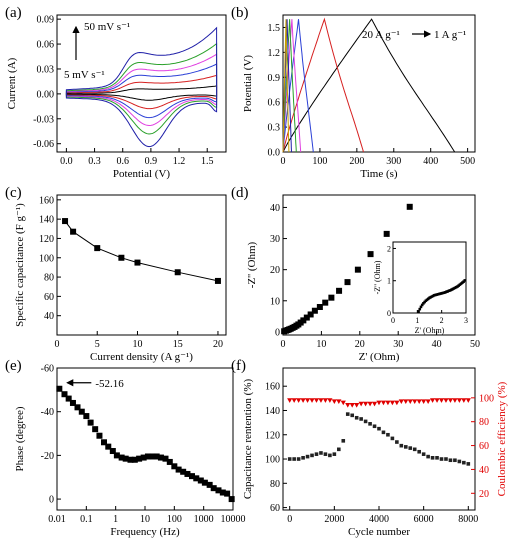 The image size is (512, 550). Describe the element at coordinates (379, 439) in the screenshot. I see `plot-frame` at that location.